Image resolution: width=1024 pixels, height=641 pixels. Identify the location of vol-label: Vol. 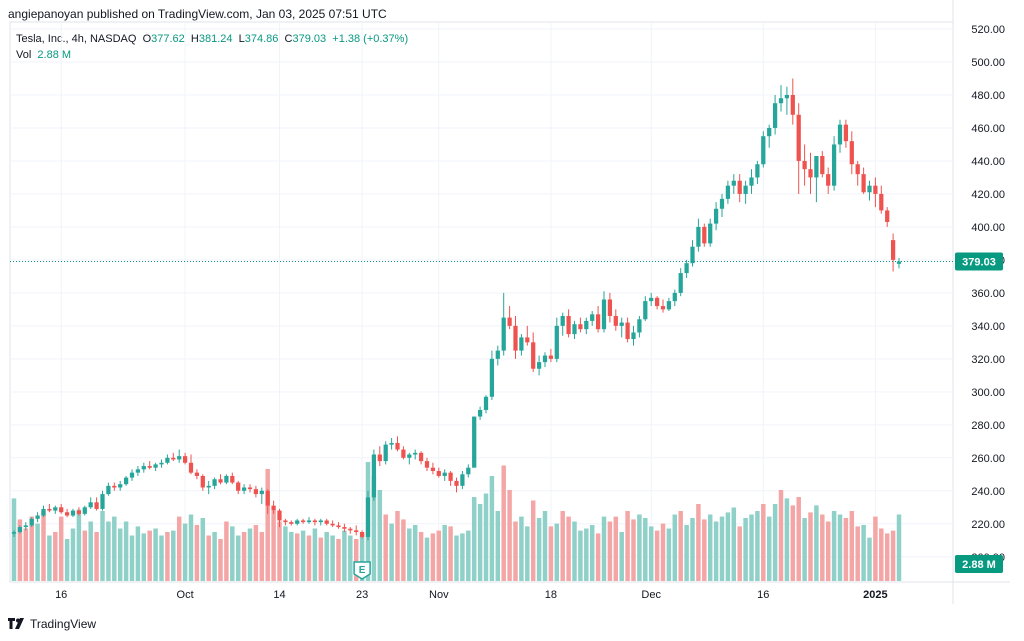
(24, 55).